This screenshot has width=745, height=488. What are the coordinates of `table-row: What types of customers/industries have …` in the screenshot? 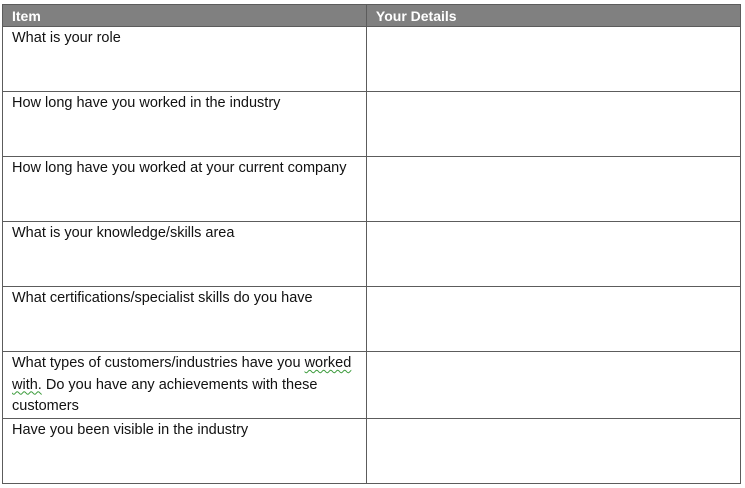 It's located at (372, 385).